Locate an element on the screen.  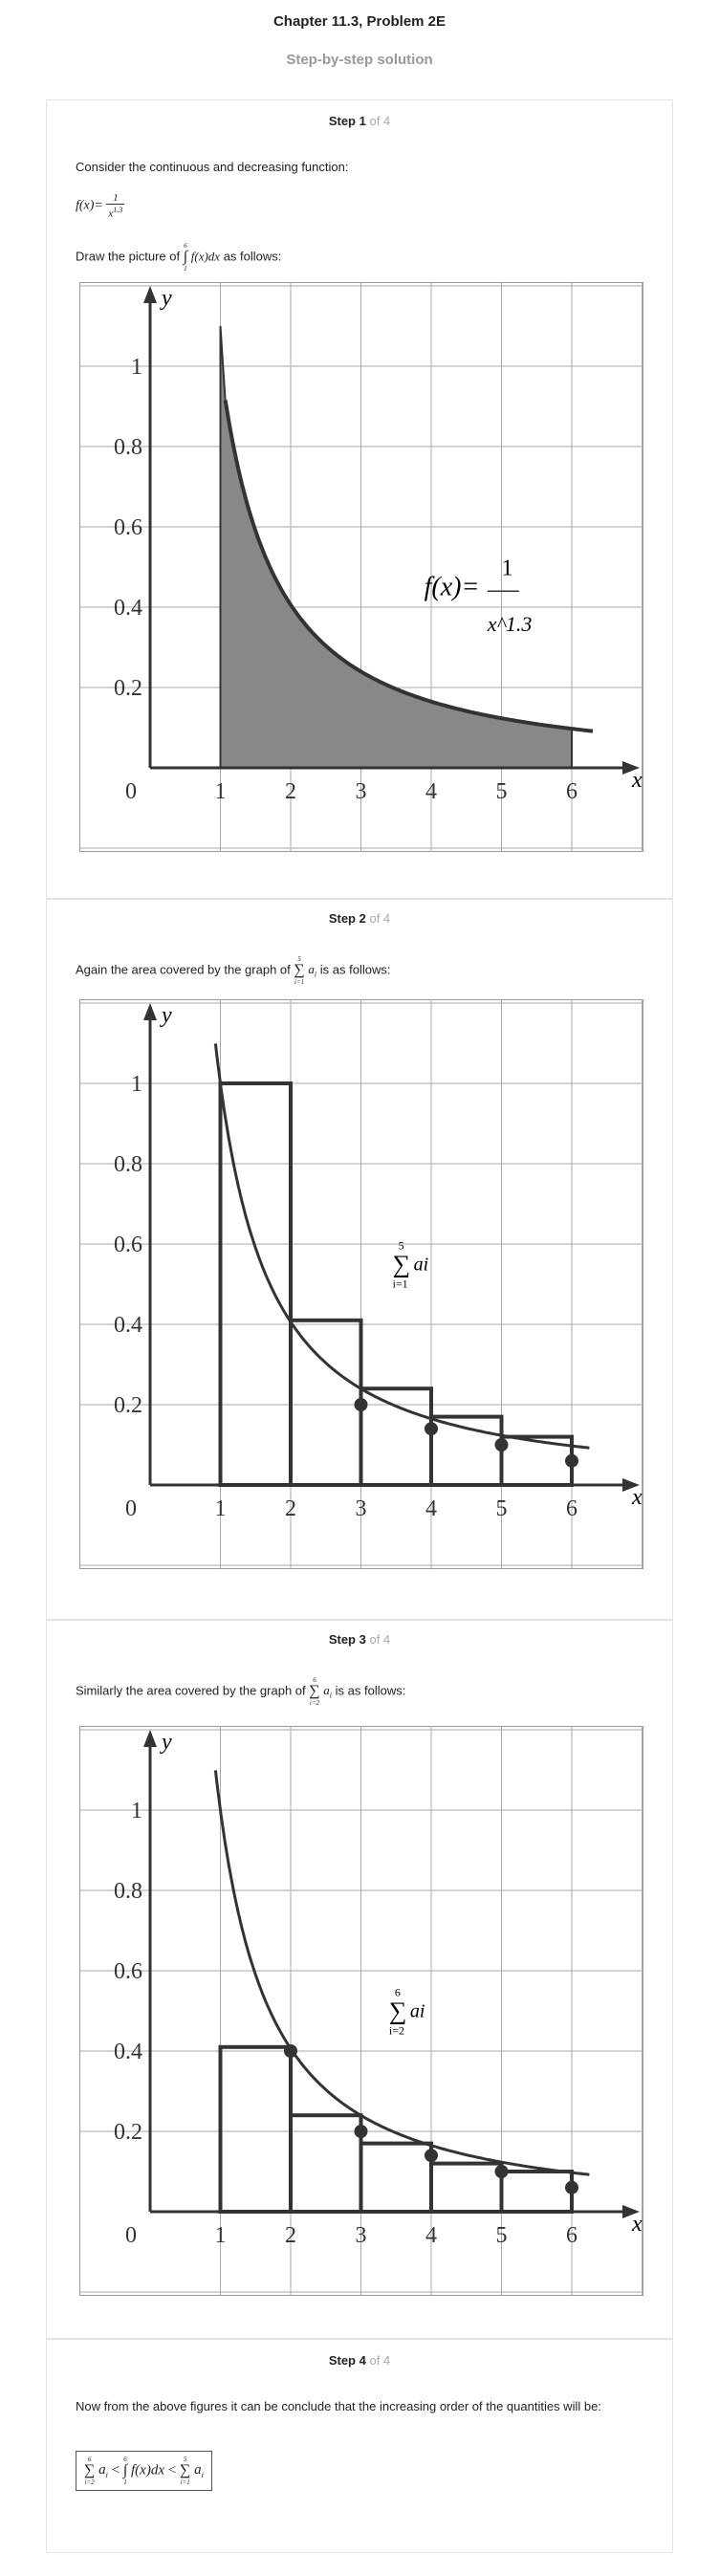
integral-symbol: 6 ∫ 1 is located at coordinates (185, 257).